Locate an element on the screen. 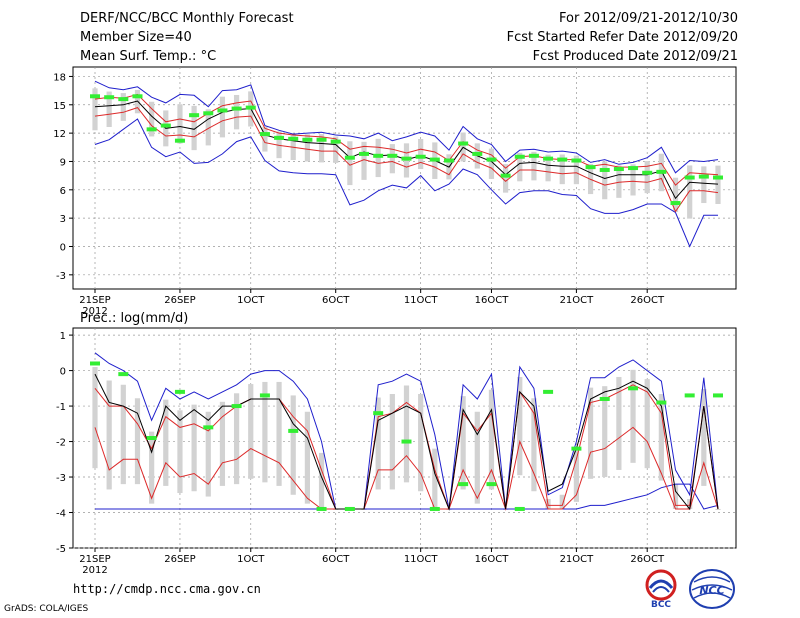  x-tick-label: 21SEP is located at coordinates (94, 300).